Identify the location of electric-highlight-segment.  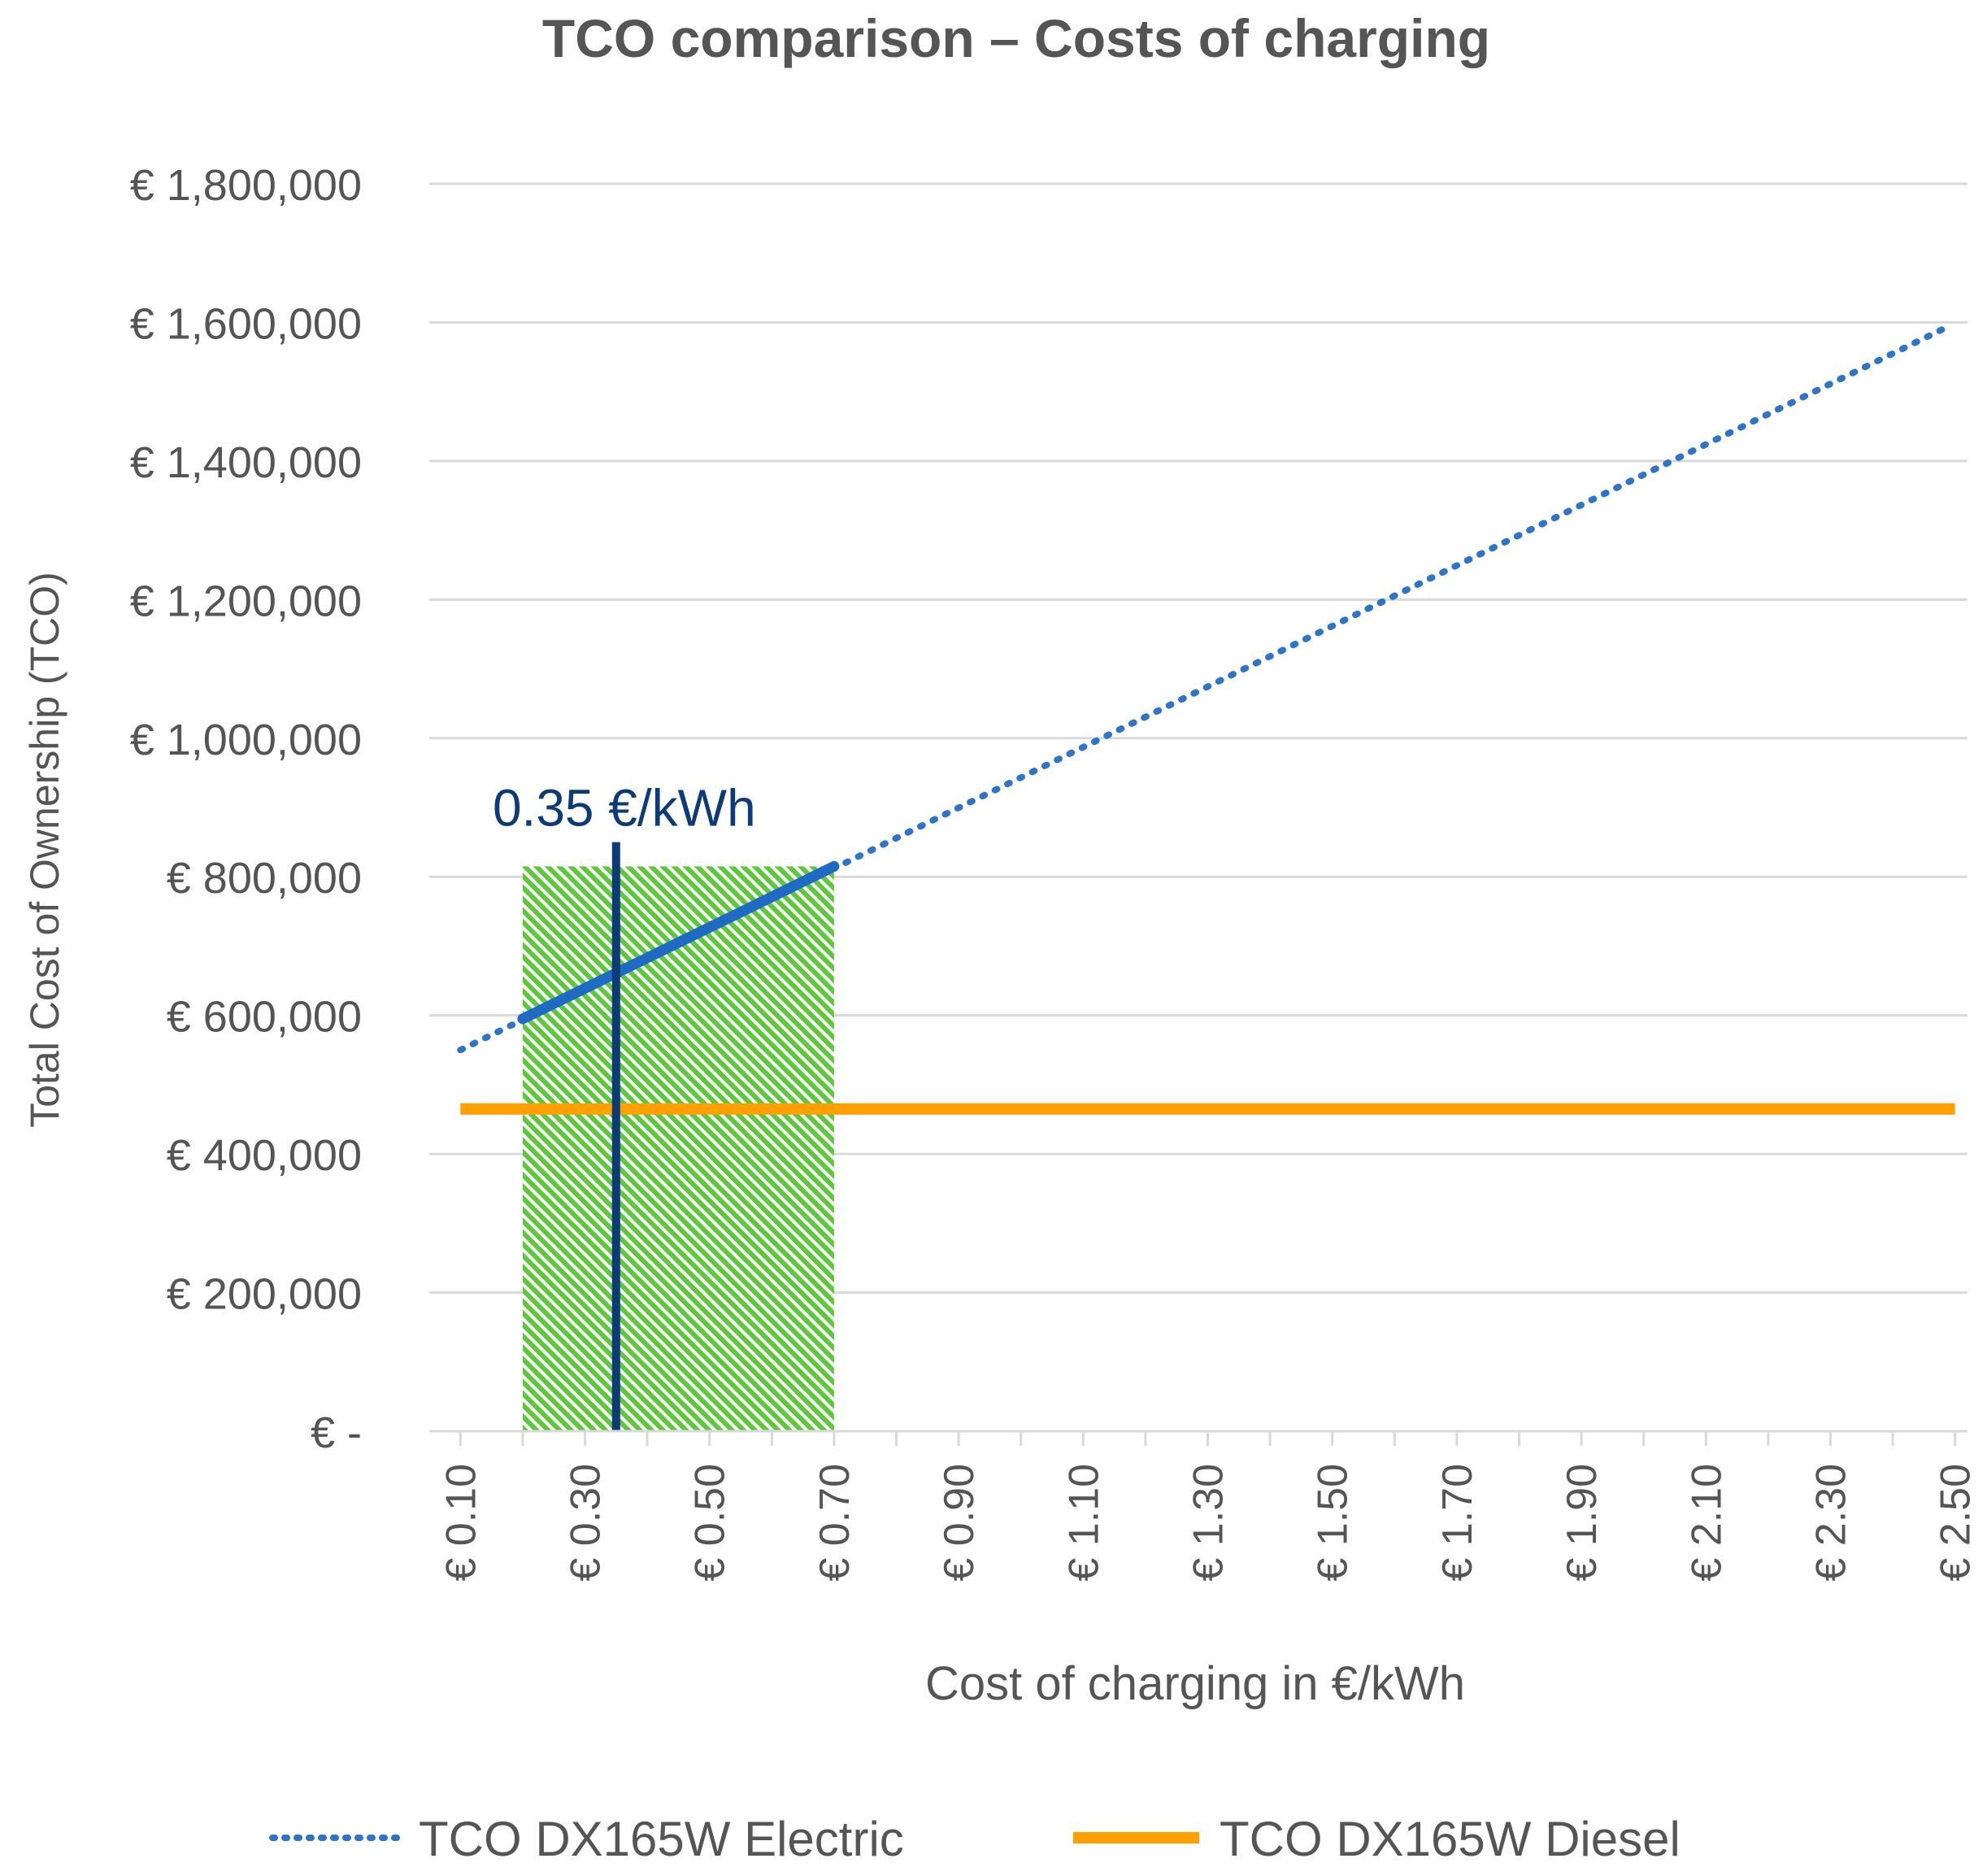
(678, 942).